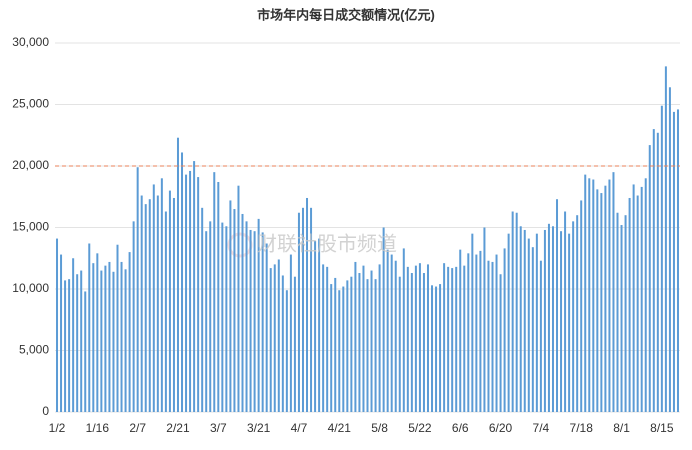 This screenshot has width=692, height=450. I want to click on x-tick-label: 7/18, so click(582, 428).